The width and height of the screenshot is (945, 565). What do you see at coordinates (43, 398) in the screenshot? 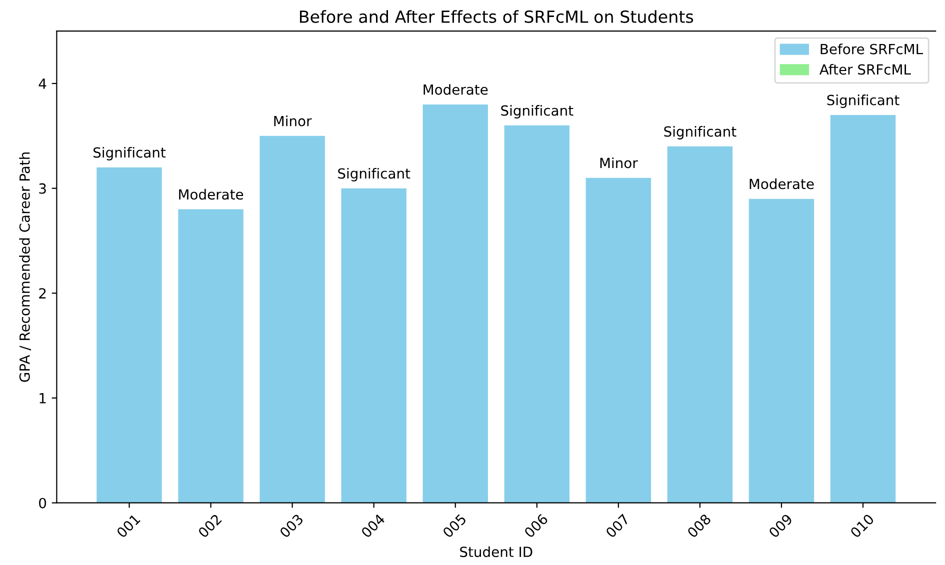
I see `y-tick-label: 1` at bounding box center [43, 398].